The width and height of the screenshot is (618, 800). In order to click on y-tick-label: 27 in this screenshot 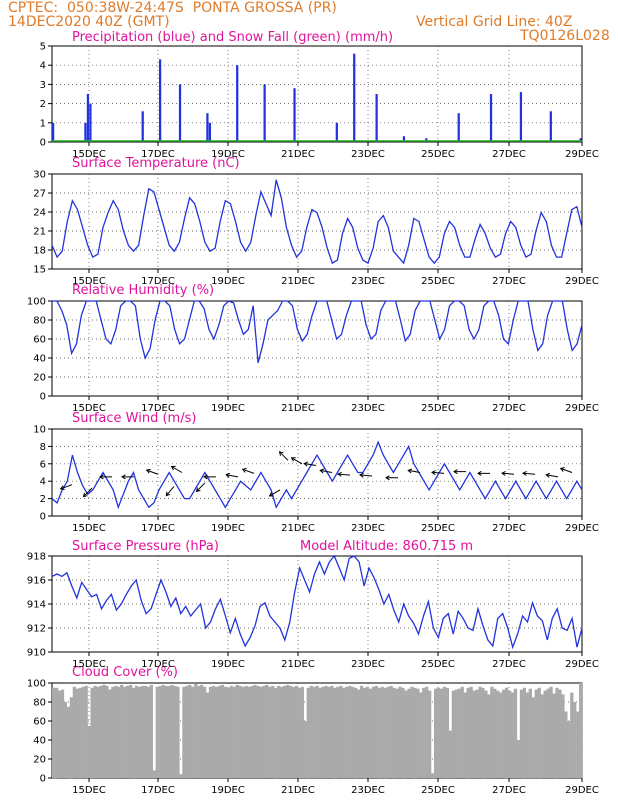, I will do `click(39, 194)`.